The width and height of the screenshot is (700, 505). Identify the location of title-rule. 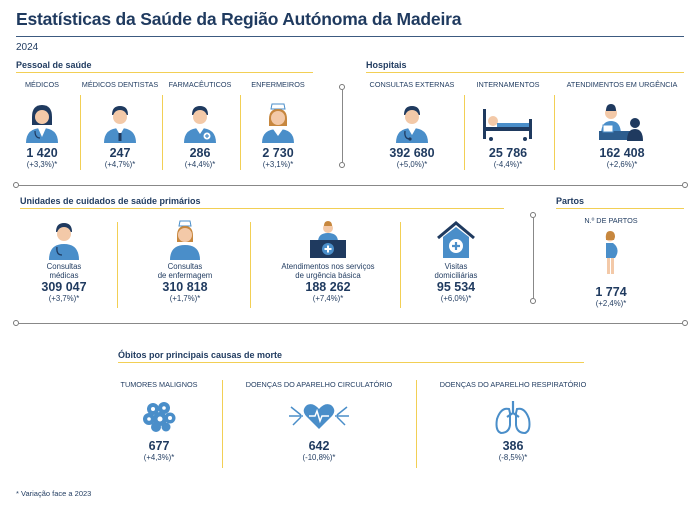
(350, 36).